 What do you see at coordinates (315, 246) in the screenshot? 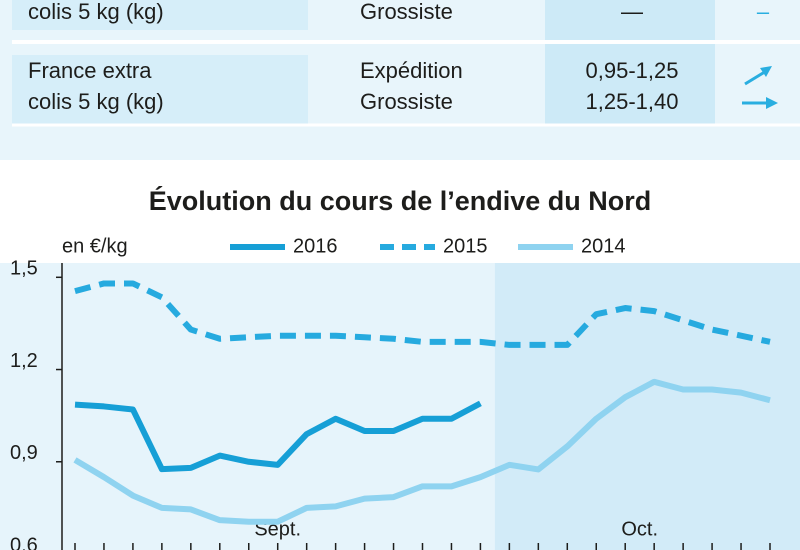
I see `legend-label: 2016` at bounding box center [315, 246].